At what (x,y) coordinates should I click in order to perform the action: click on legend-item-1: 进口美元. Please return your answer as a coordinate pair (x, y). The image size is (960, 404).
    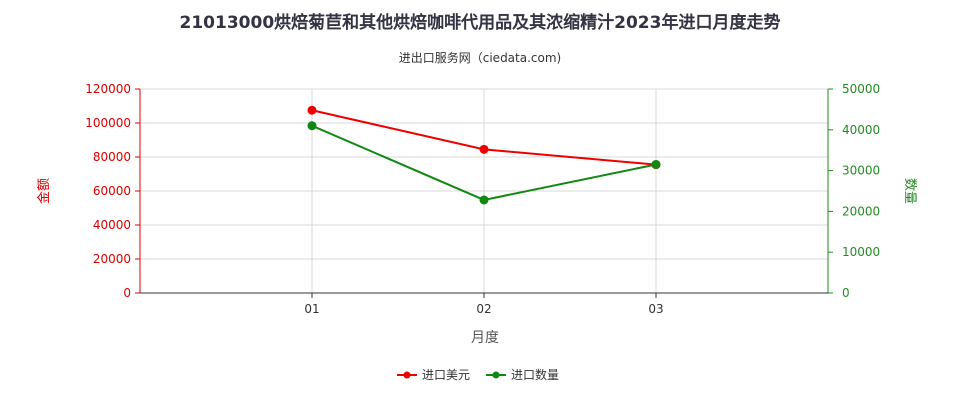
    Looking at the image, I should click on (433, 375).